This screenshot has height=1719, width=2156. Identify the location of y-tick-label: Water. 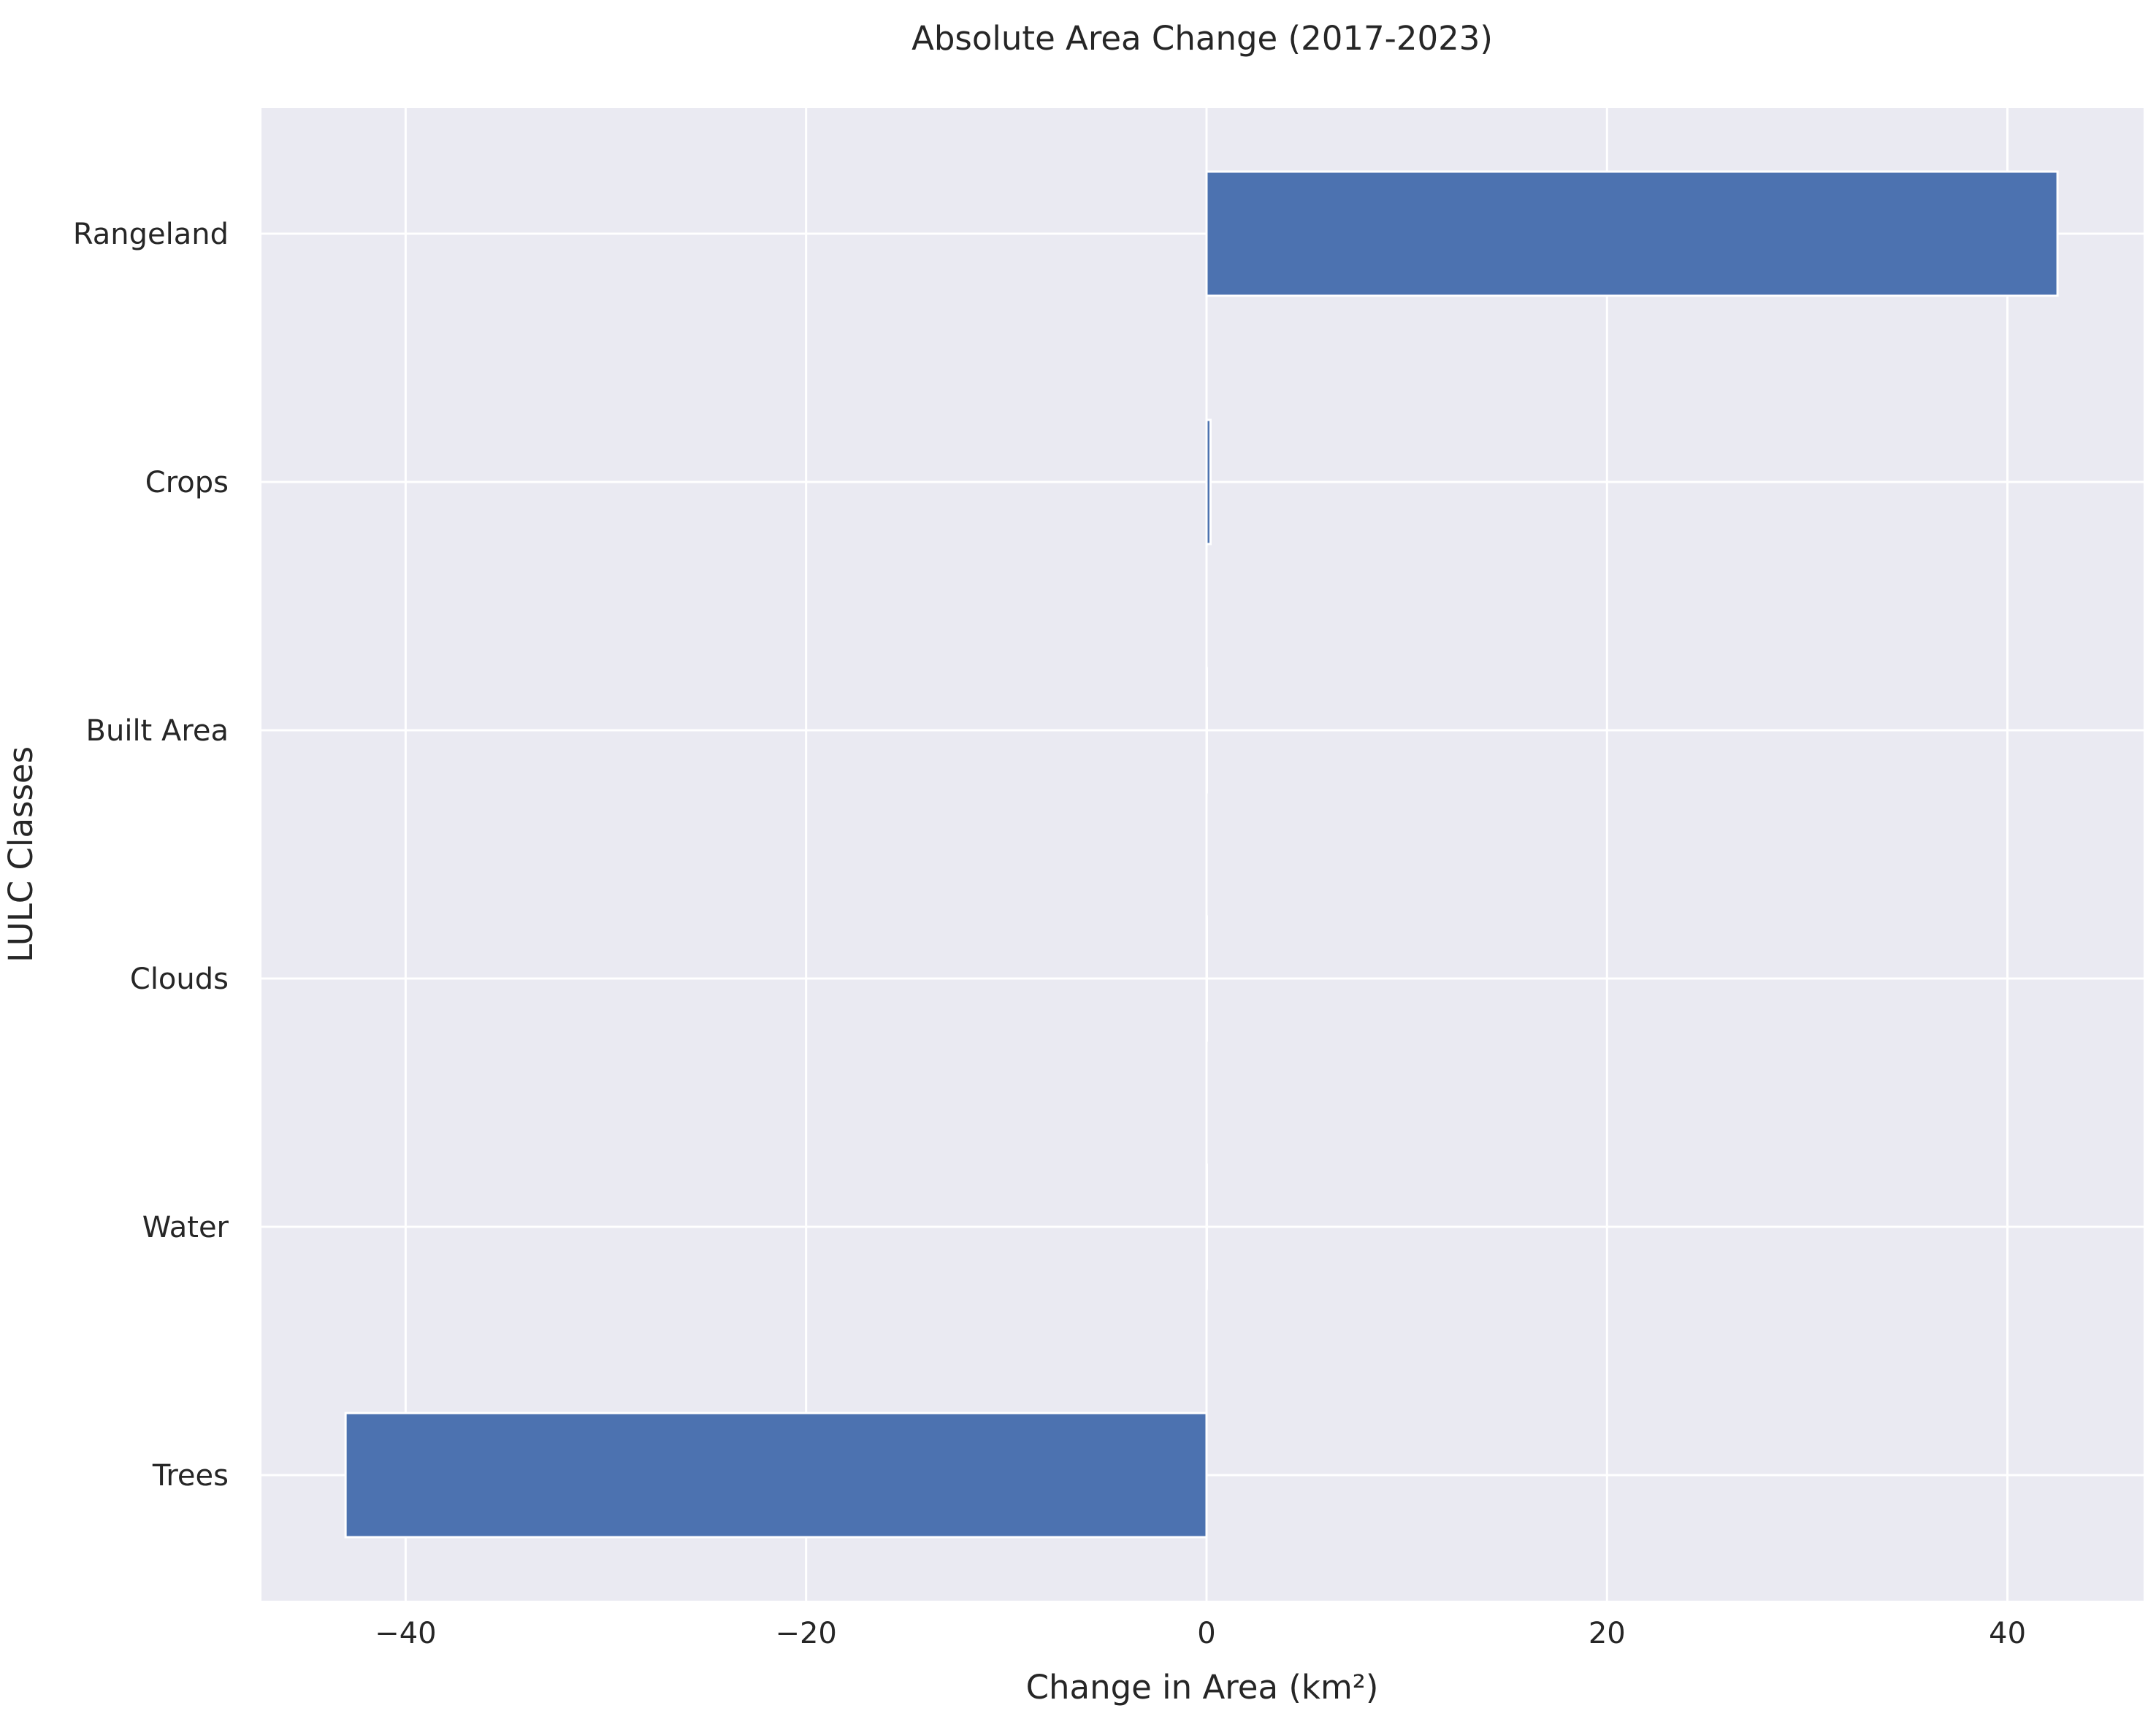
(186, 1227).